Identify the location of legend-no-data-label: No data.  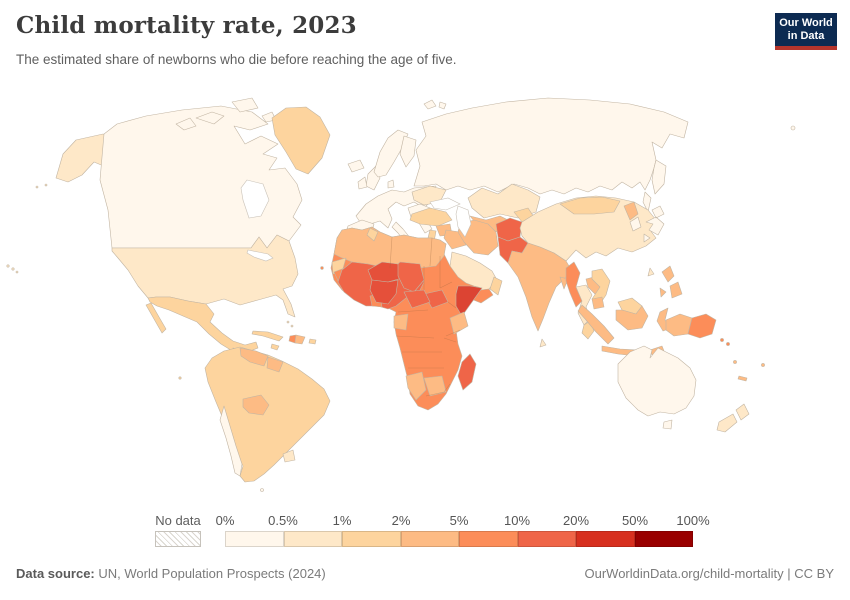
(178, 520).